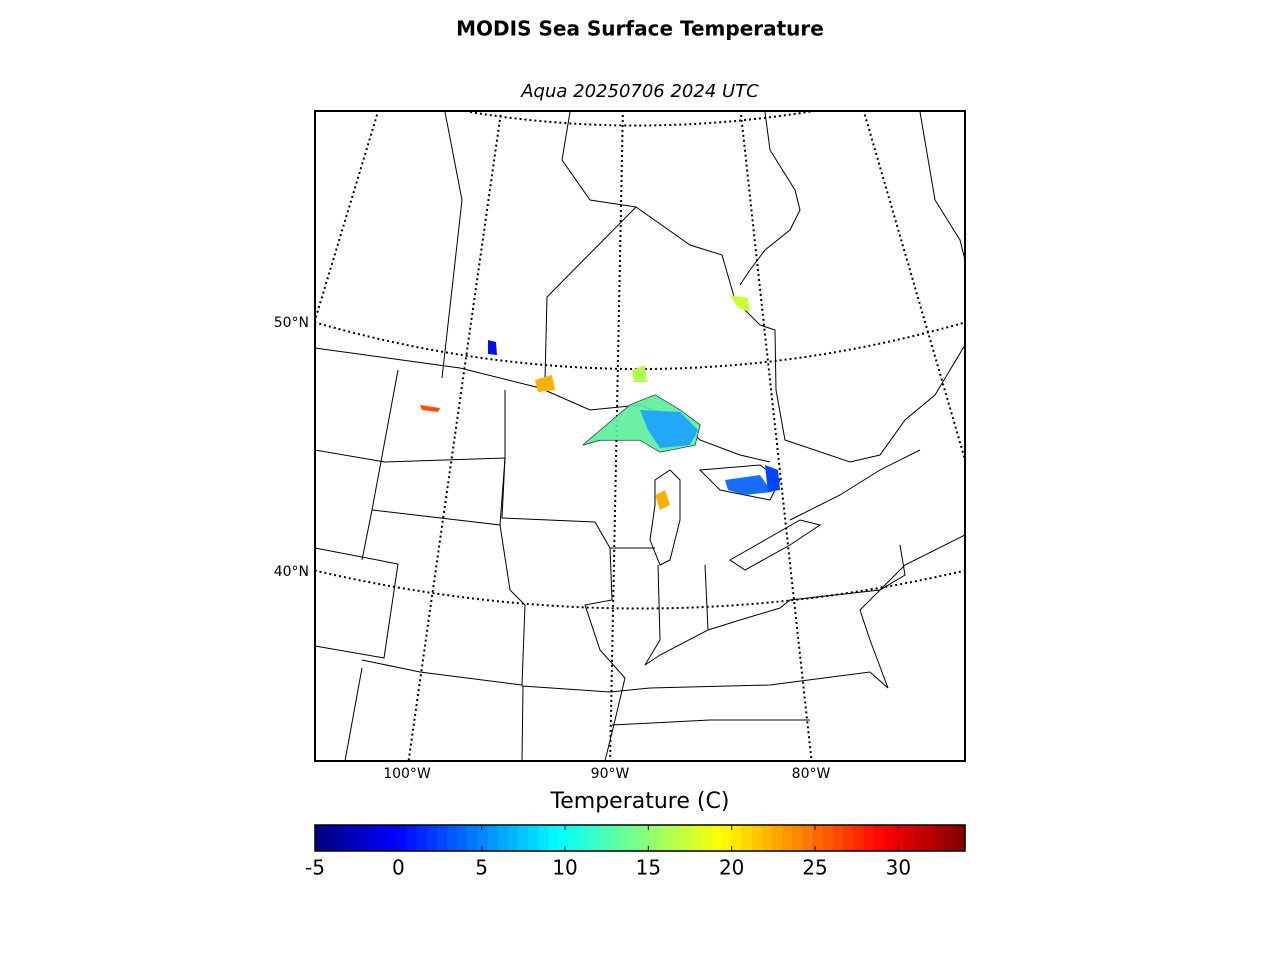  Describe the element at coordinates (898, 868) in the screenshot. I see `colorbar-tick-label: 30` at that location.